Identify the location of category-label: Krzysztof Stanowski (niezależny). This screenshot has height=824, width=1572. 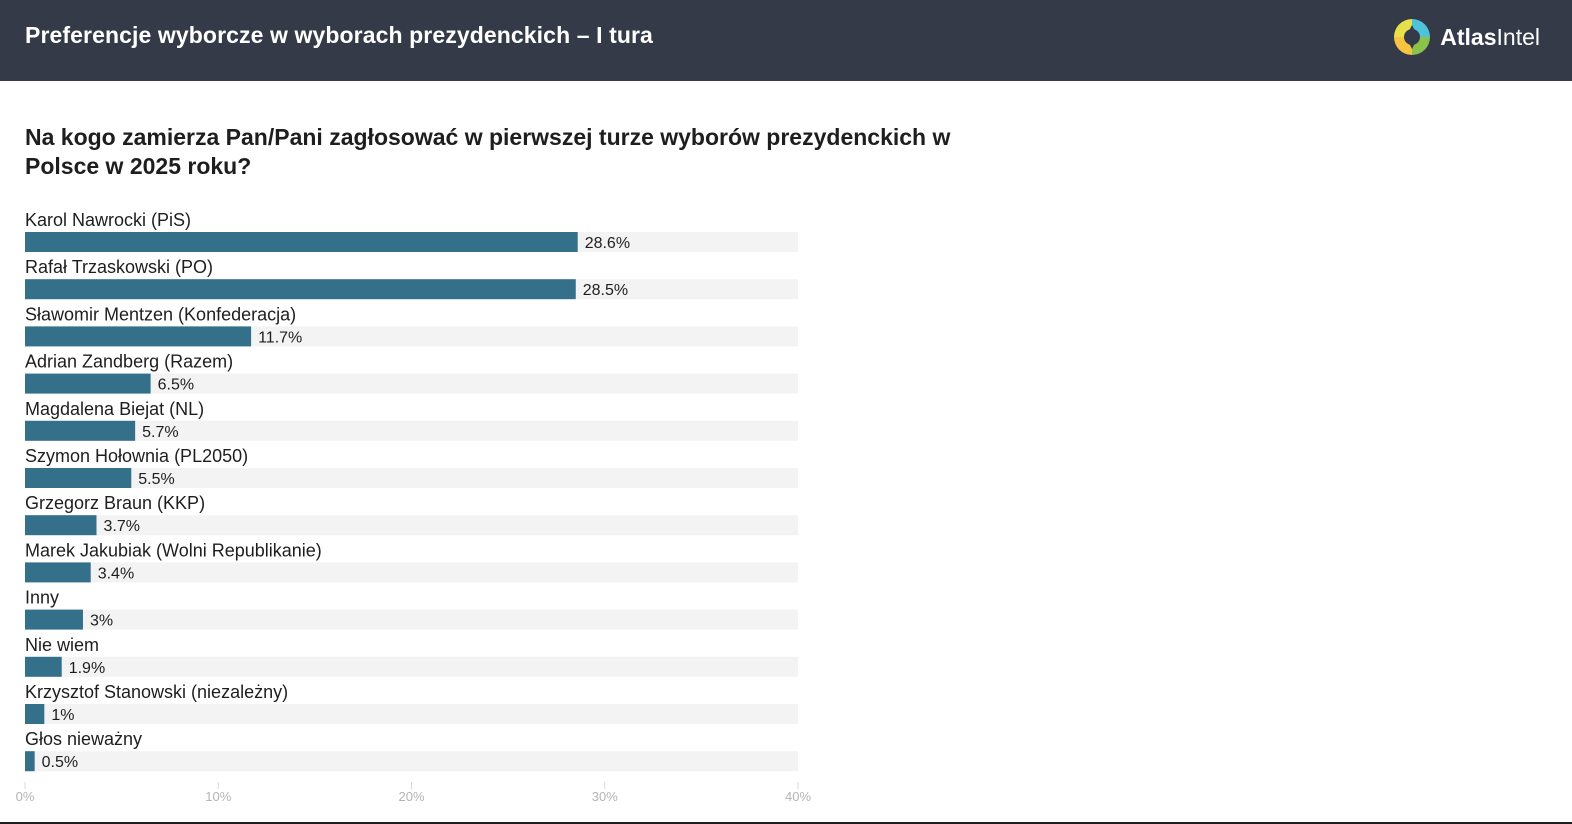
(156, 692).